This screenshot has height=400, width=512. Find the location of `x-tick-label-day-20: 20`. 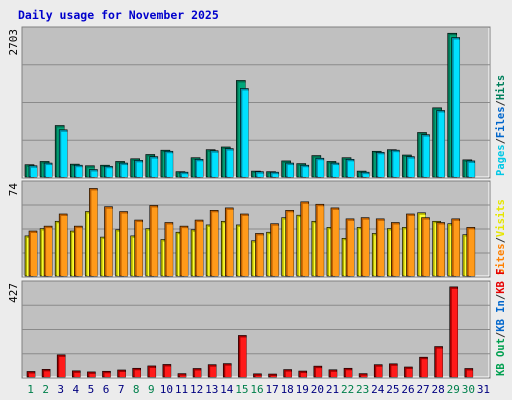

x-tick-label-day-20: 20 is located at coordinates (317, 389).